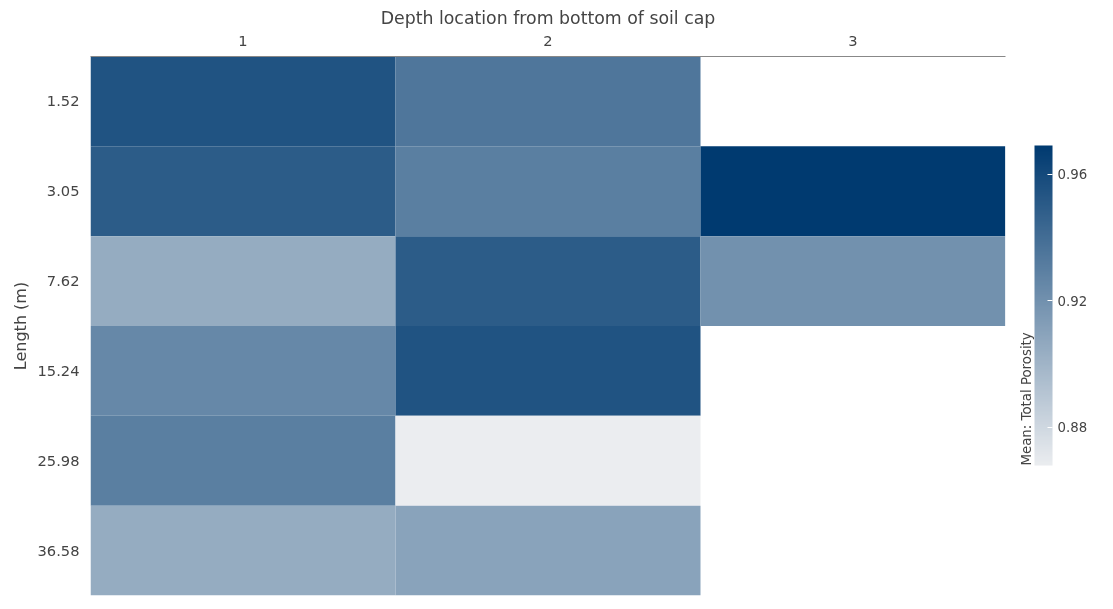 The height and width of the screenshot is (609, 1113). Describe the element at coordinates (1072, 175) in the screenshot. I see `color-bar-label: 0.96` at that location.